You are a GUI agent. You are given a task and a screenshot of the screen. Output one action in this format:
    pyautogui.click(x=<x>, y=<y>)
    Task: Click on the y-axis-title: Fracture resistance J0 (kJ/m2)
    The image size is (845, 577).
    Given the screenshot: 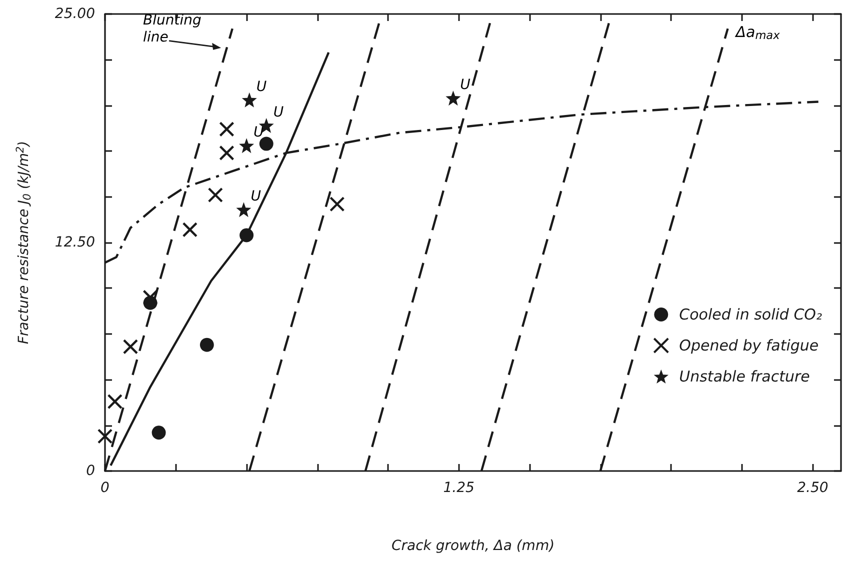 What is the action you would take?
    pyautogui.click(x=24, y=242)
    